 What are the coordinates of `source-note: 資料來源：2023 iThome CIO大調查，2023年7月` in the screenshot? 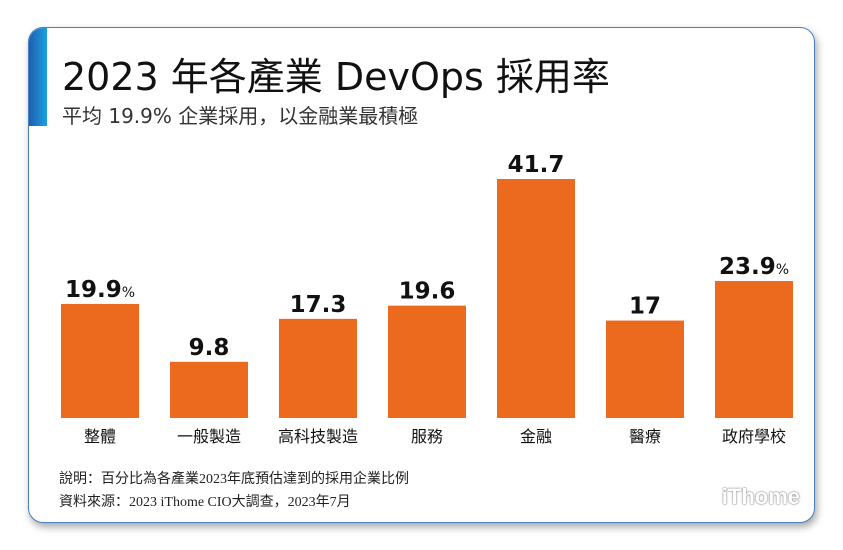 It's located at (205, 502).